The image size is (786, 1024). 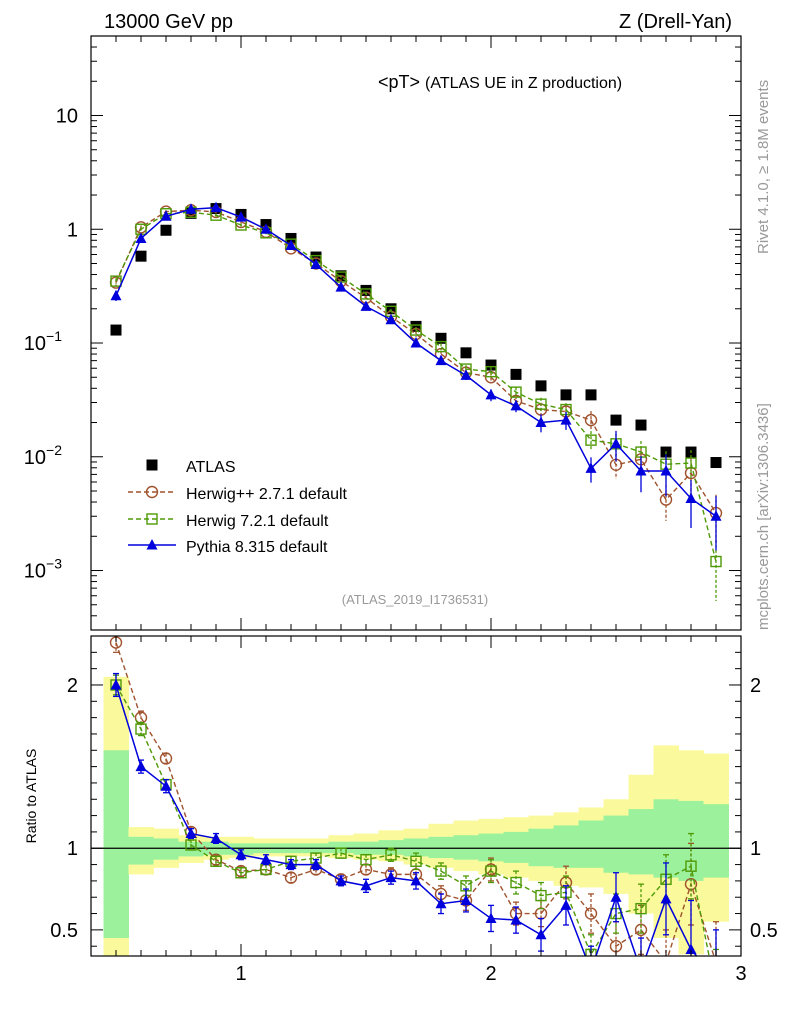 I want to click on chart-title: <pT>, so click(x=399, y=82).